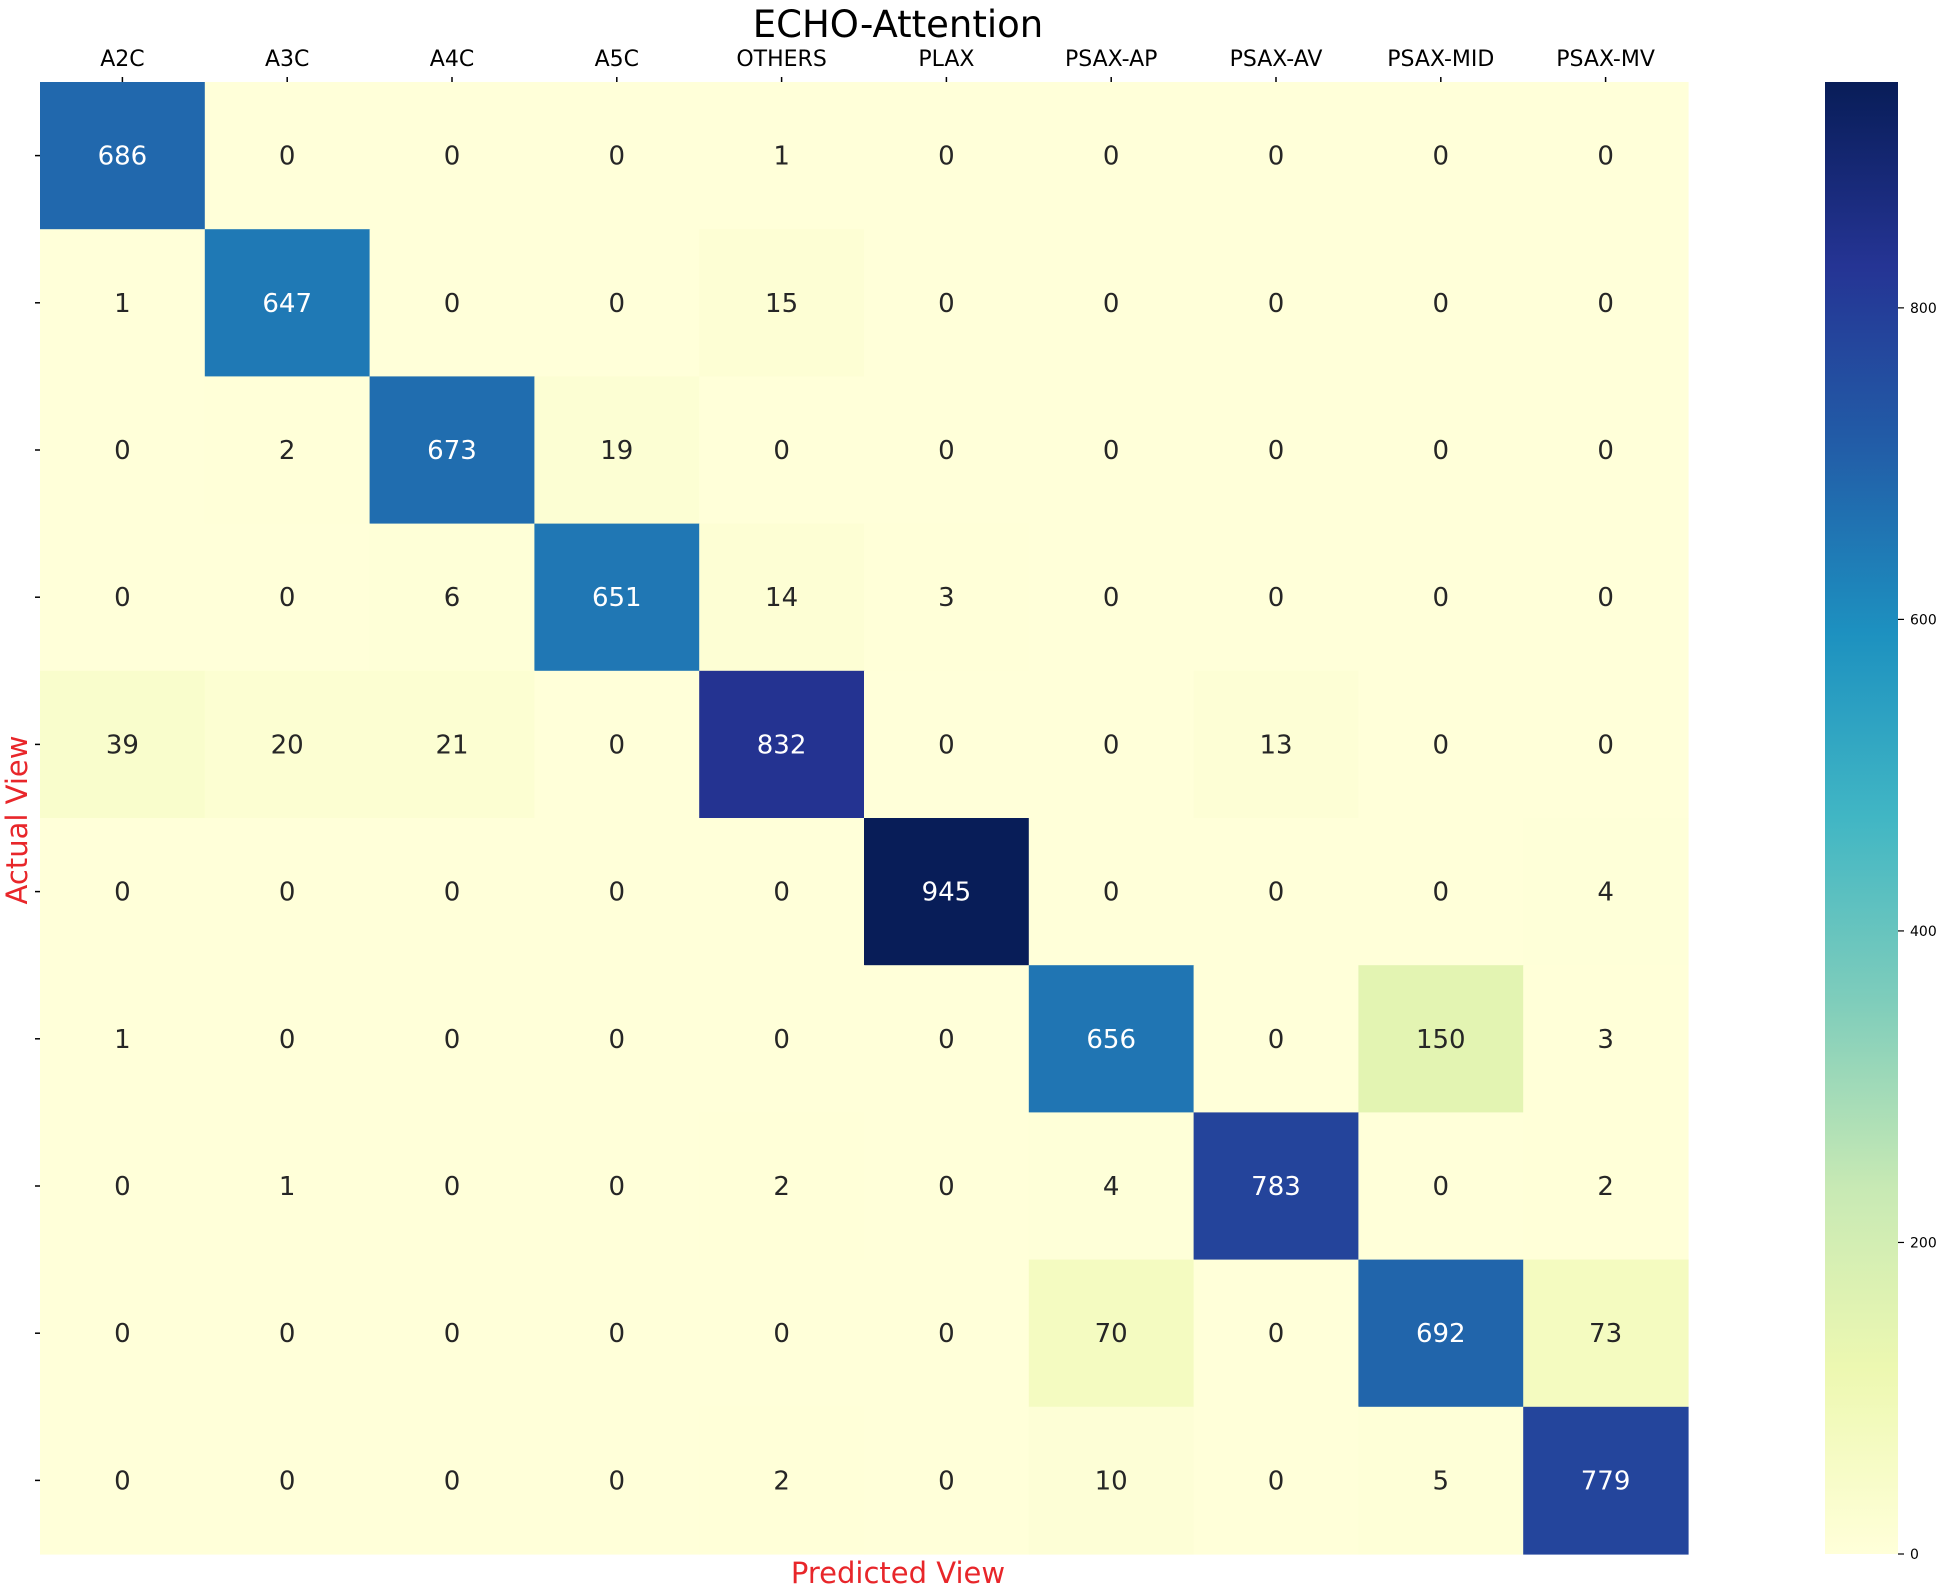  Describe the element at coordinates (452, 59) in the screenshot. I see `x-tick-label: A4C` at that location.